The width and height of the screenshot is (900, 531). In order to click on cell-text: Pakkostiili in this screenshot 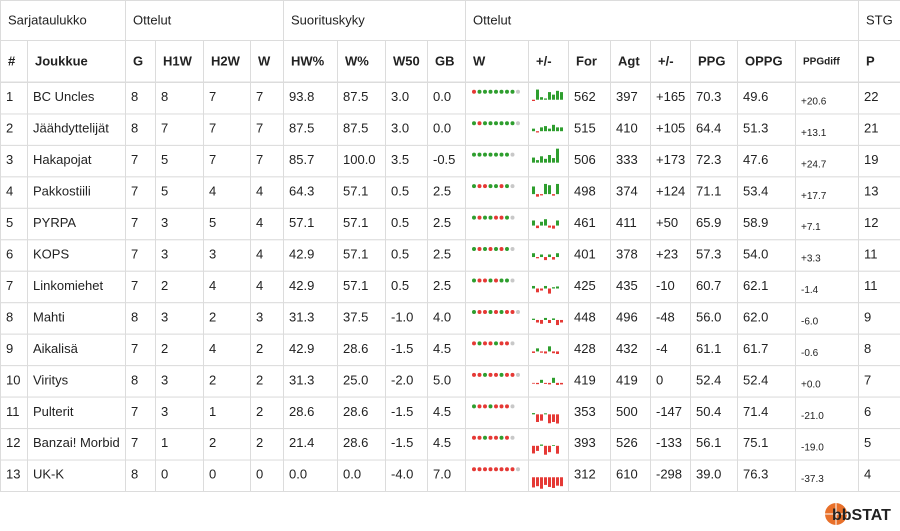, I will do `click(62, 191)`.